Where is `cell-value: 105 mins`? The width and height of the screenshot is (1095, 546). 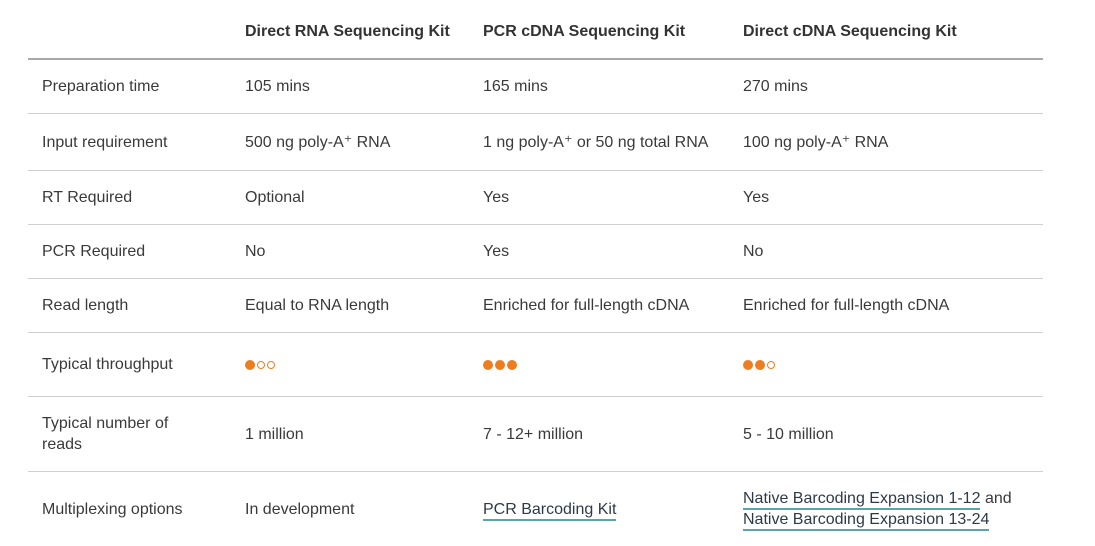 cell-value: 105 mins is located at coordinates (277, 86).